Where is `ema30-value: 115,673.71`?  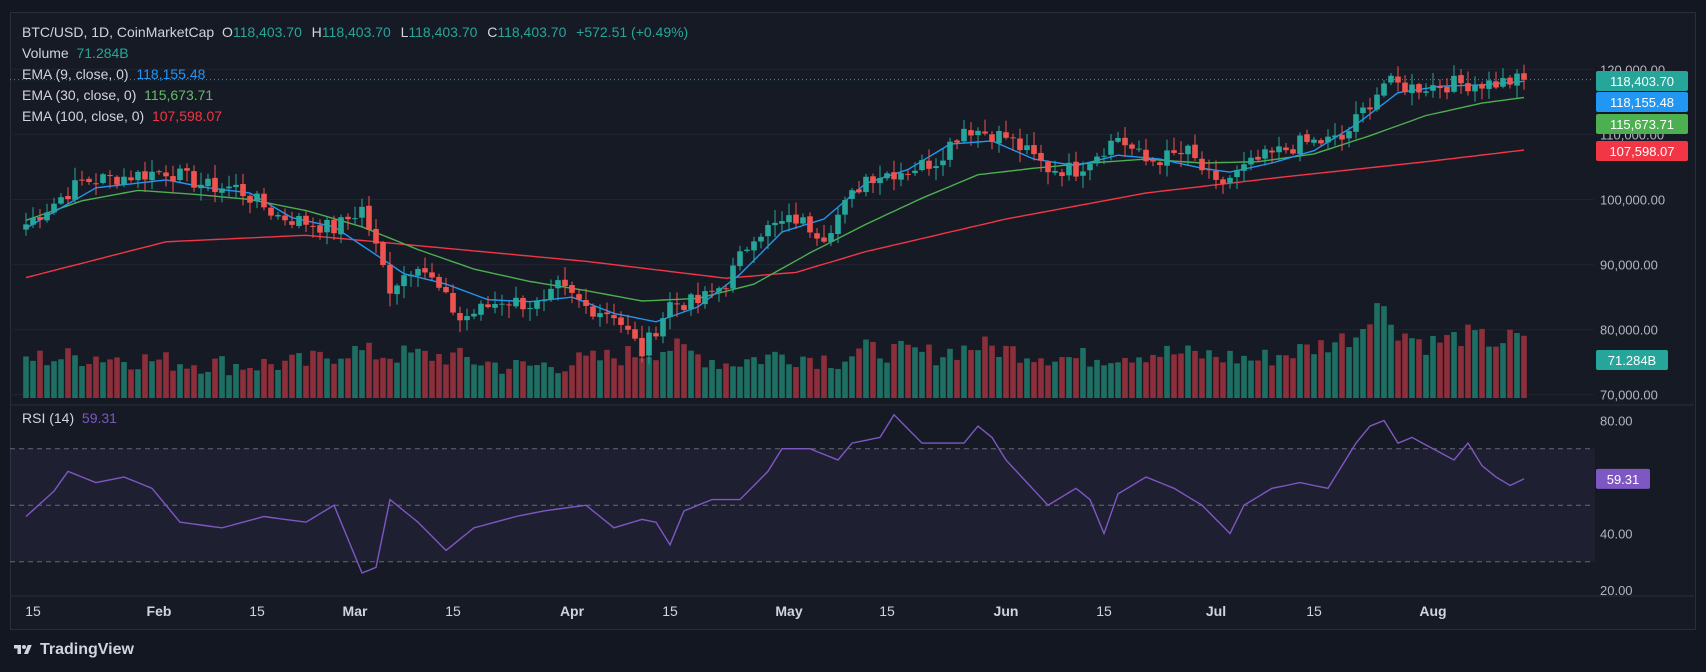
ema30-value: 115,673.71 is located at coordinates (179, 95).